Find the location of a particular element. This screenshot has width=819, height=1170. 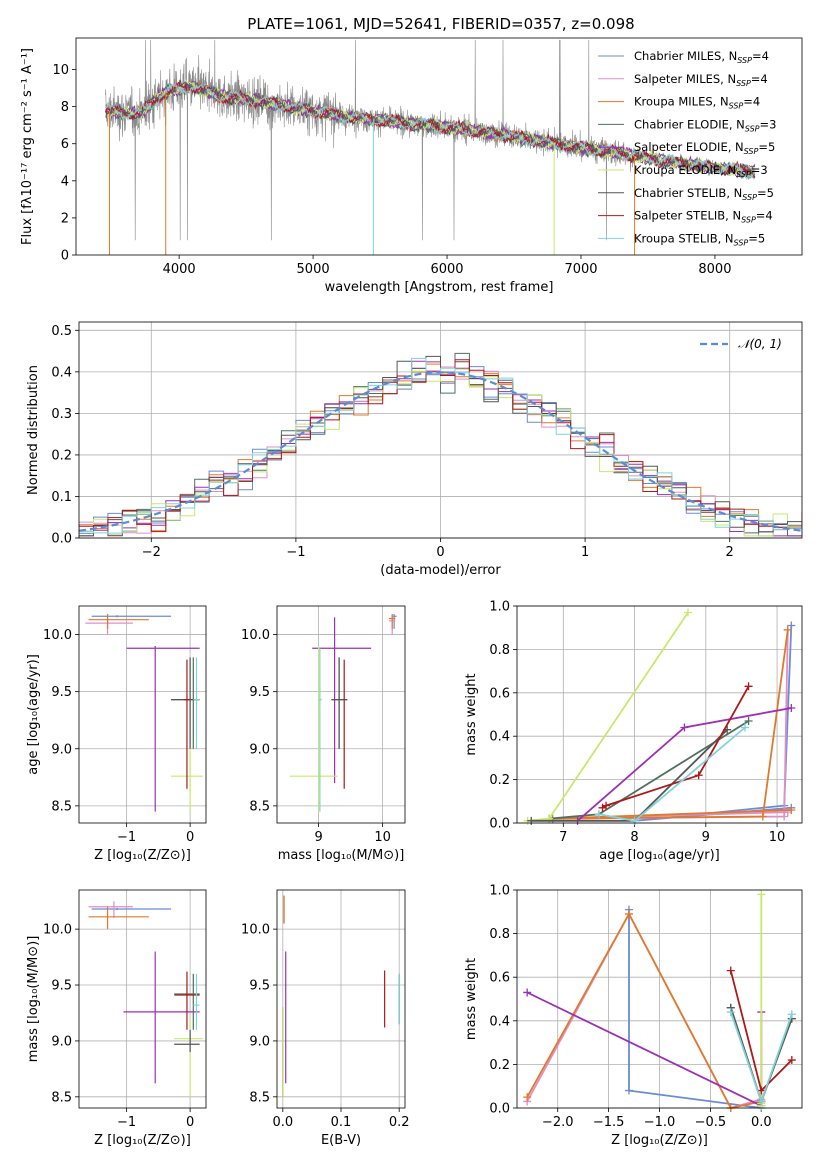

legend-label: Kroupa STELIB, NSSP=5 is located at coordinates (699, 239).